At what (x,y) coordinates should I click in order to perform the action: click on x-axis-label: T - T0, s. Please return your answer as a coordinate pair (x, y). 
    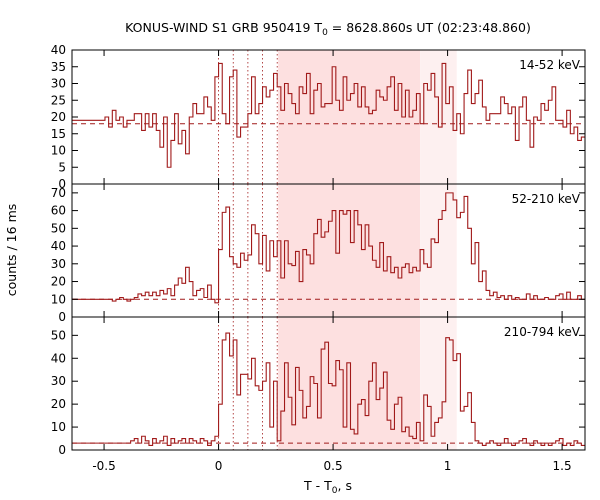
    Looking at the image, I should click on (327, 487).